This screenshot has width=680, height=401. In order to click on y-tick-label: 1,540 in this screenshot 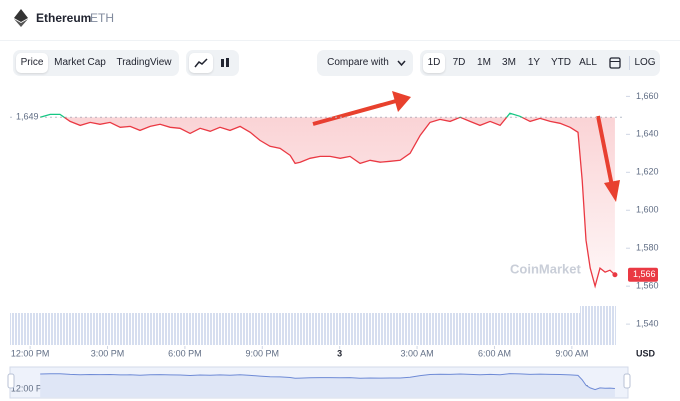, I will do `click(647, 323)`.